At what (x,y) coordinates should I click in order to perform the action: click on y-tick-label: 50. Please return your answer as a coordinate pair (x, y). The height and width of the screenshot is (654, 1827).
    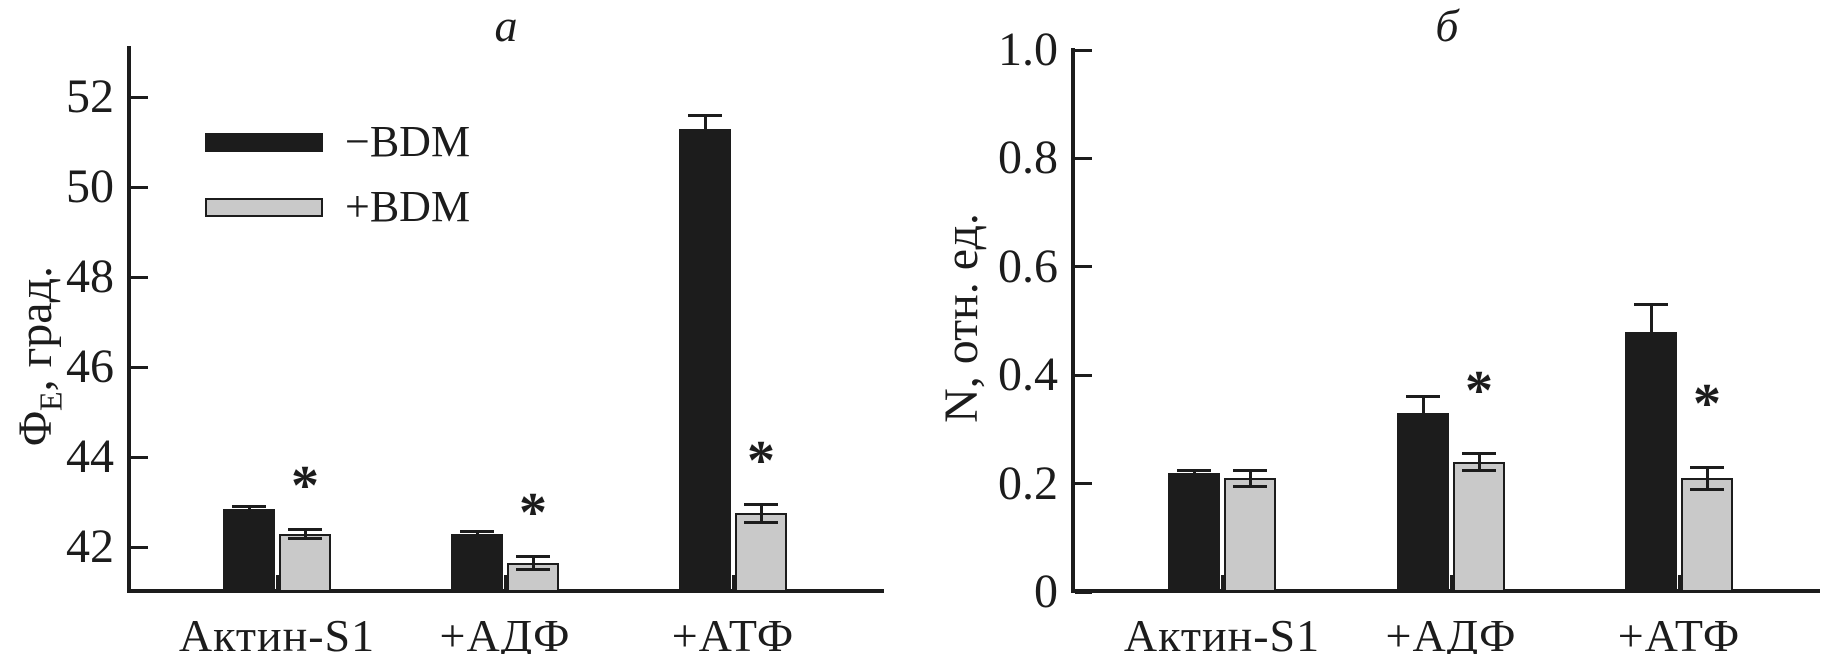
    Looking at the image, I should click on (90, 186).